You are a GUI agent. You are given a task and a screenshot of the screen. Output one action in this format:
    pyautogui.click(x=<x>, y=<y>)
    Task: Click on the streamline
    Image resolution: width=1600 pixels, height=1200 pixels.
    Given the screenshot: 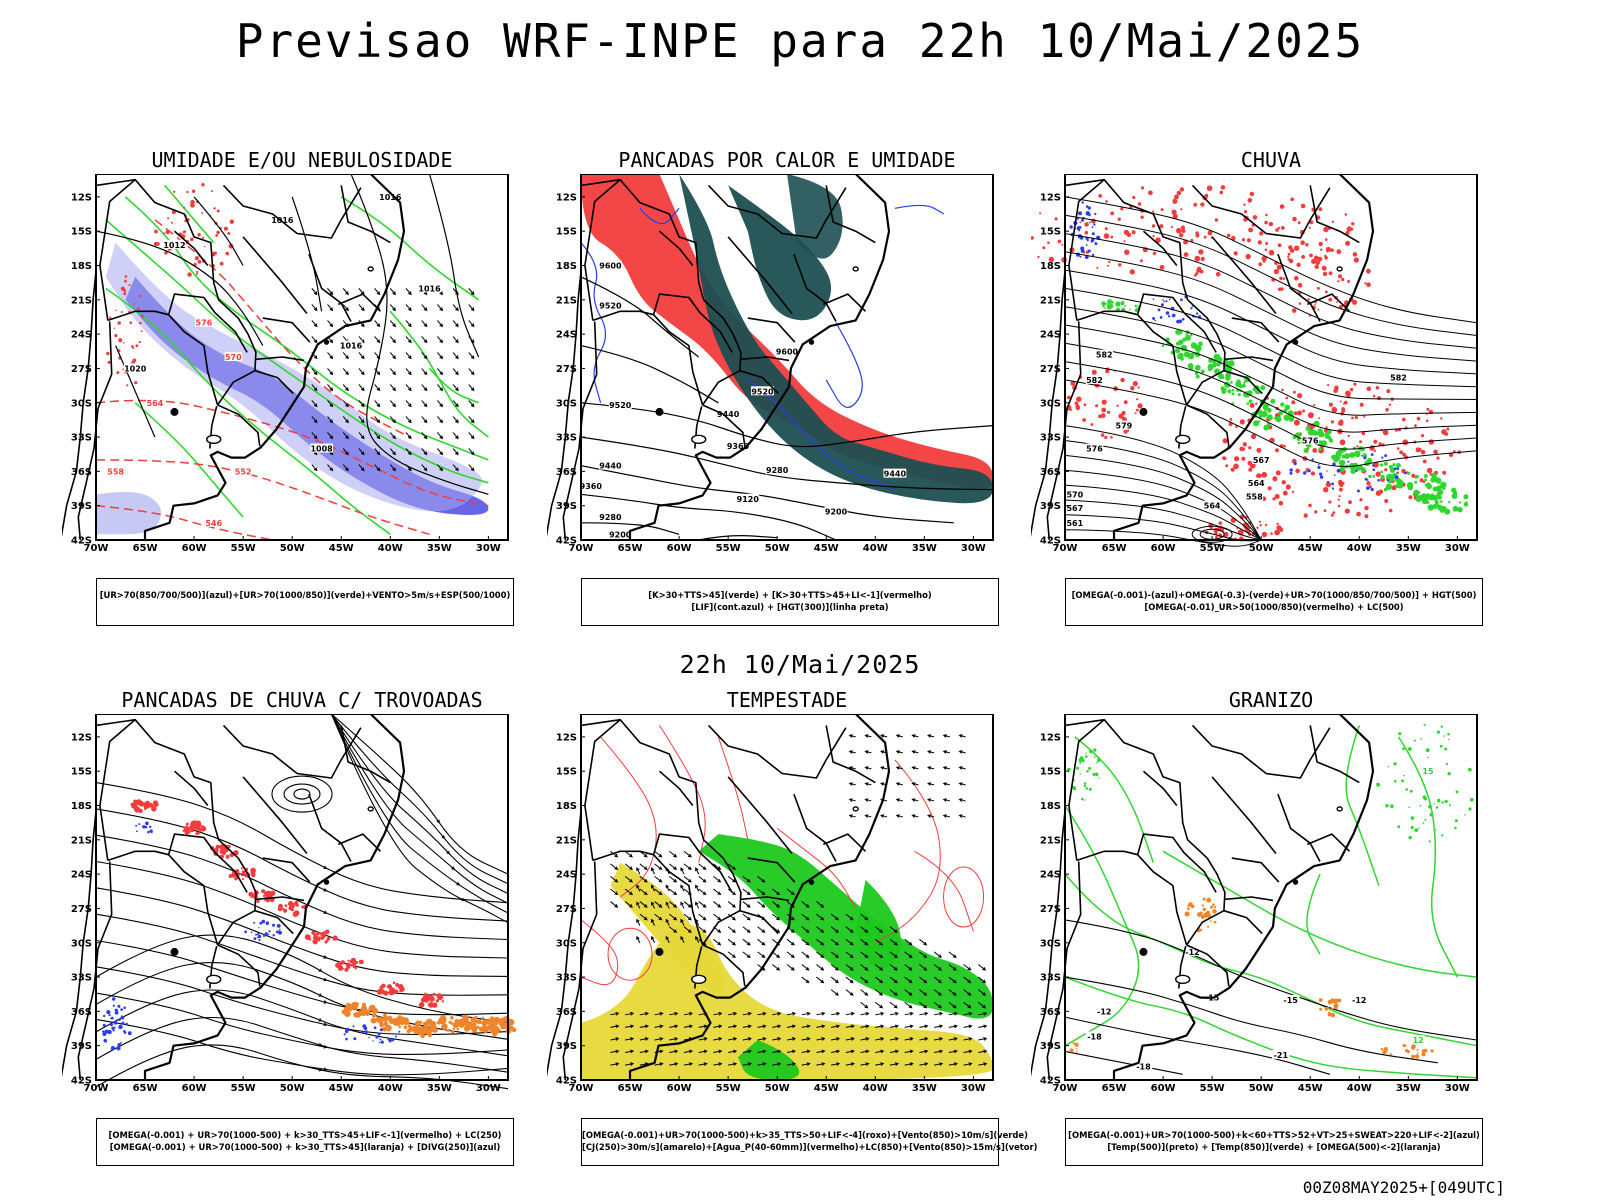 What is the action you would take?
    pyautogui.click(x=302, y=1044)
    